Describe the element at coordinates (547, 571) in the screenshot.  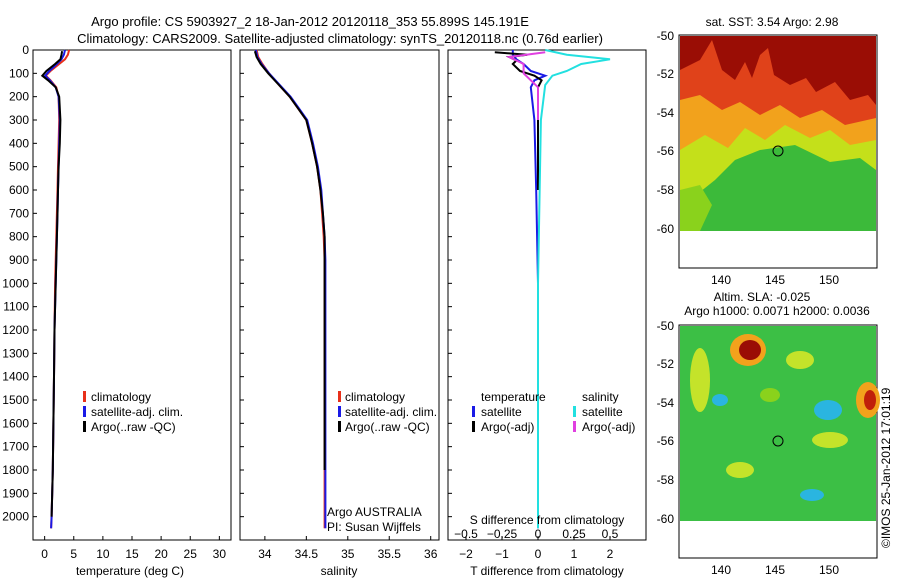
I see `difference-x-label: T difference from climatology` at that location.